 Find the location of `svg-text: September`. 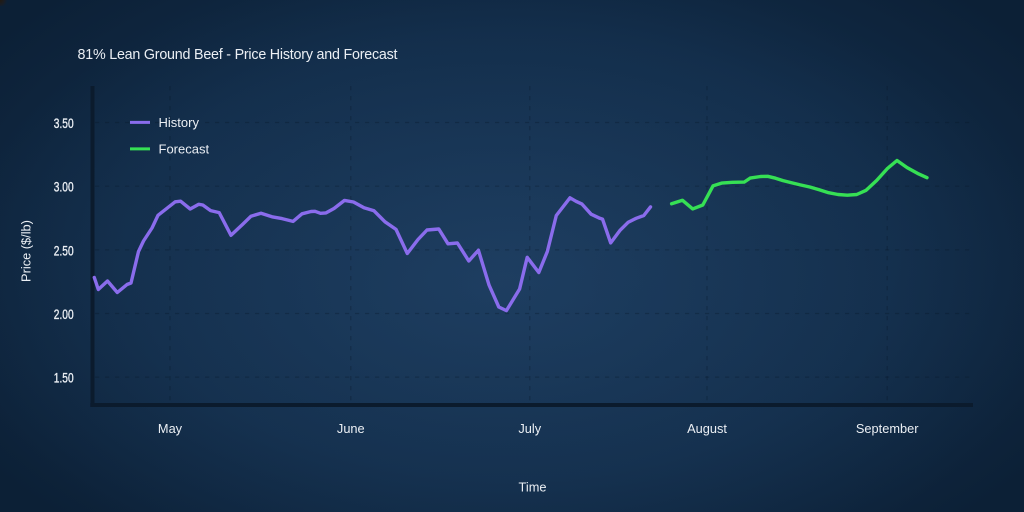

svg-text: September is located at coordinates (887, 428).